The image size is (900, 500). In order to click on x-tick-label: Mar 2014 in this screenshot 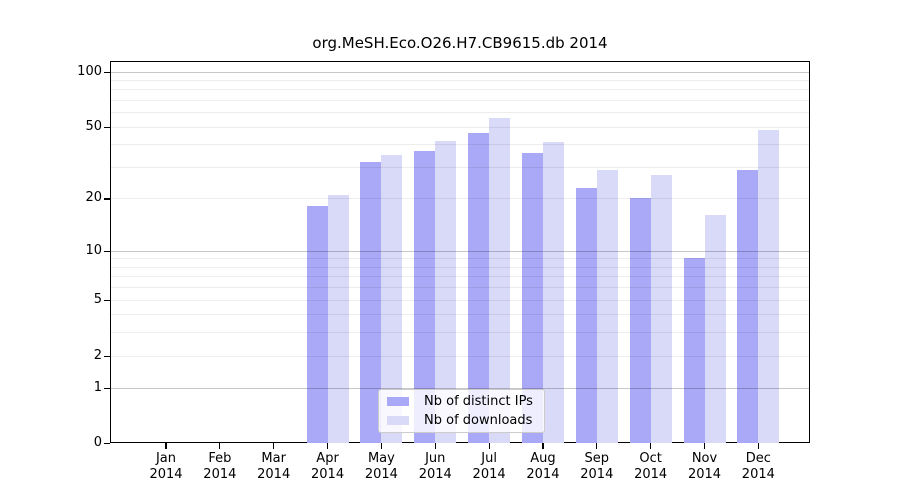, I will do `click(274, 467)`.